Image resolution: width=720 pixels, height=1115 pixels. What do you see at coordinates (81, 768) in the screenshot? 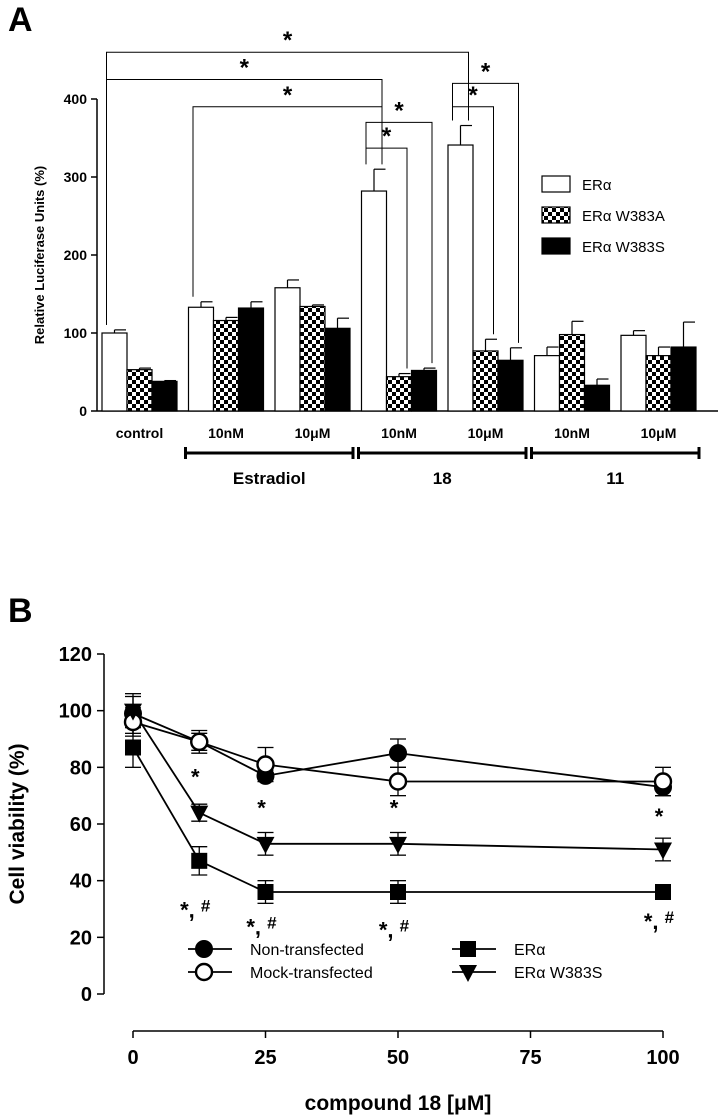
I see `panel-b-y-tick-label: 80` at bounding box center [81, 768].